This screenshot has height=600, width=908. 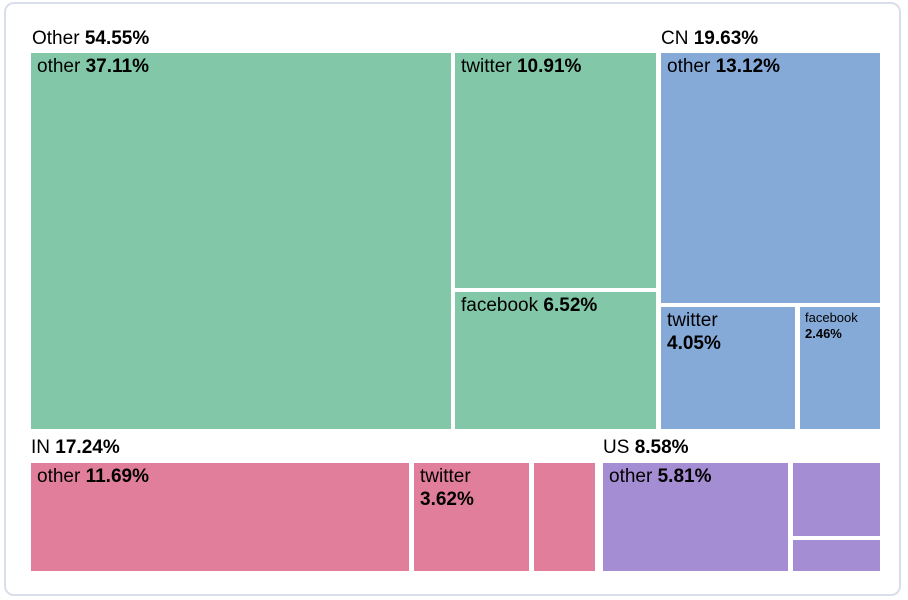 What do you see at coordinates (549, 66) in the screenshot?
I see `cell-value: 10.91%` at bounding box center [549, 66].